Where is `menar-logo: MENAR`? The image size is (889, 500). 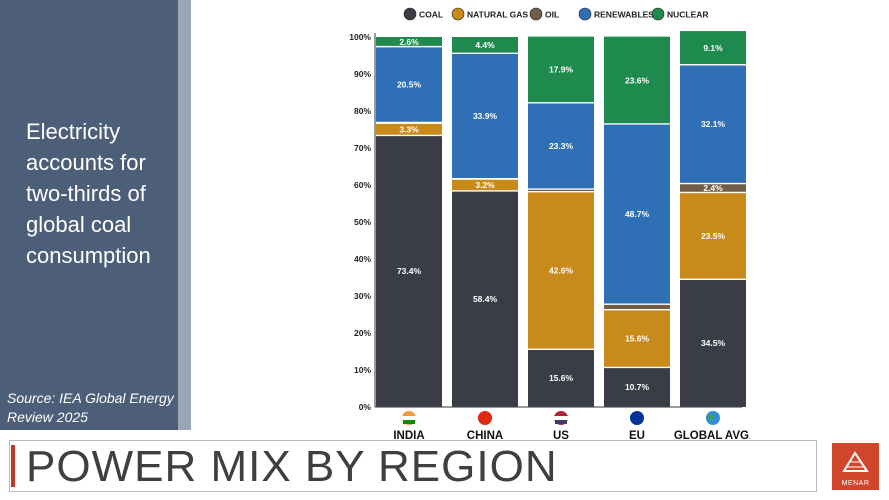 menar-logo: MENAR is located at coordinates (855, 466).